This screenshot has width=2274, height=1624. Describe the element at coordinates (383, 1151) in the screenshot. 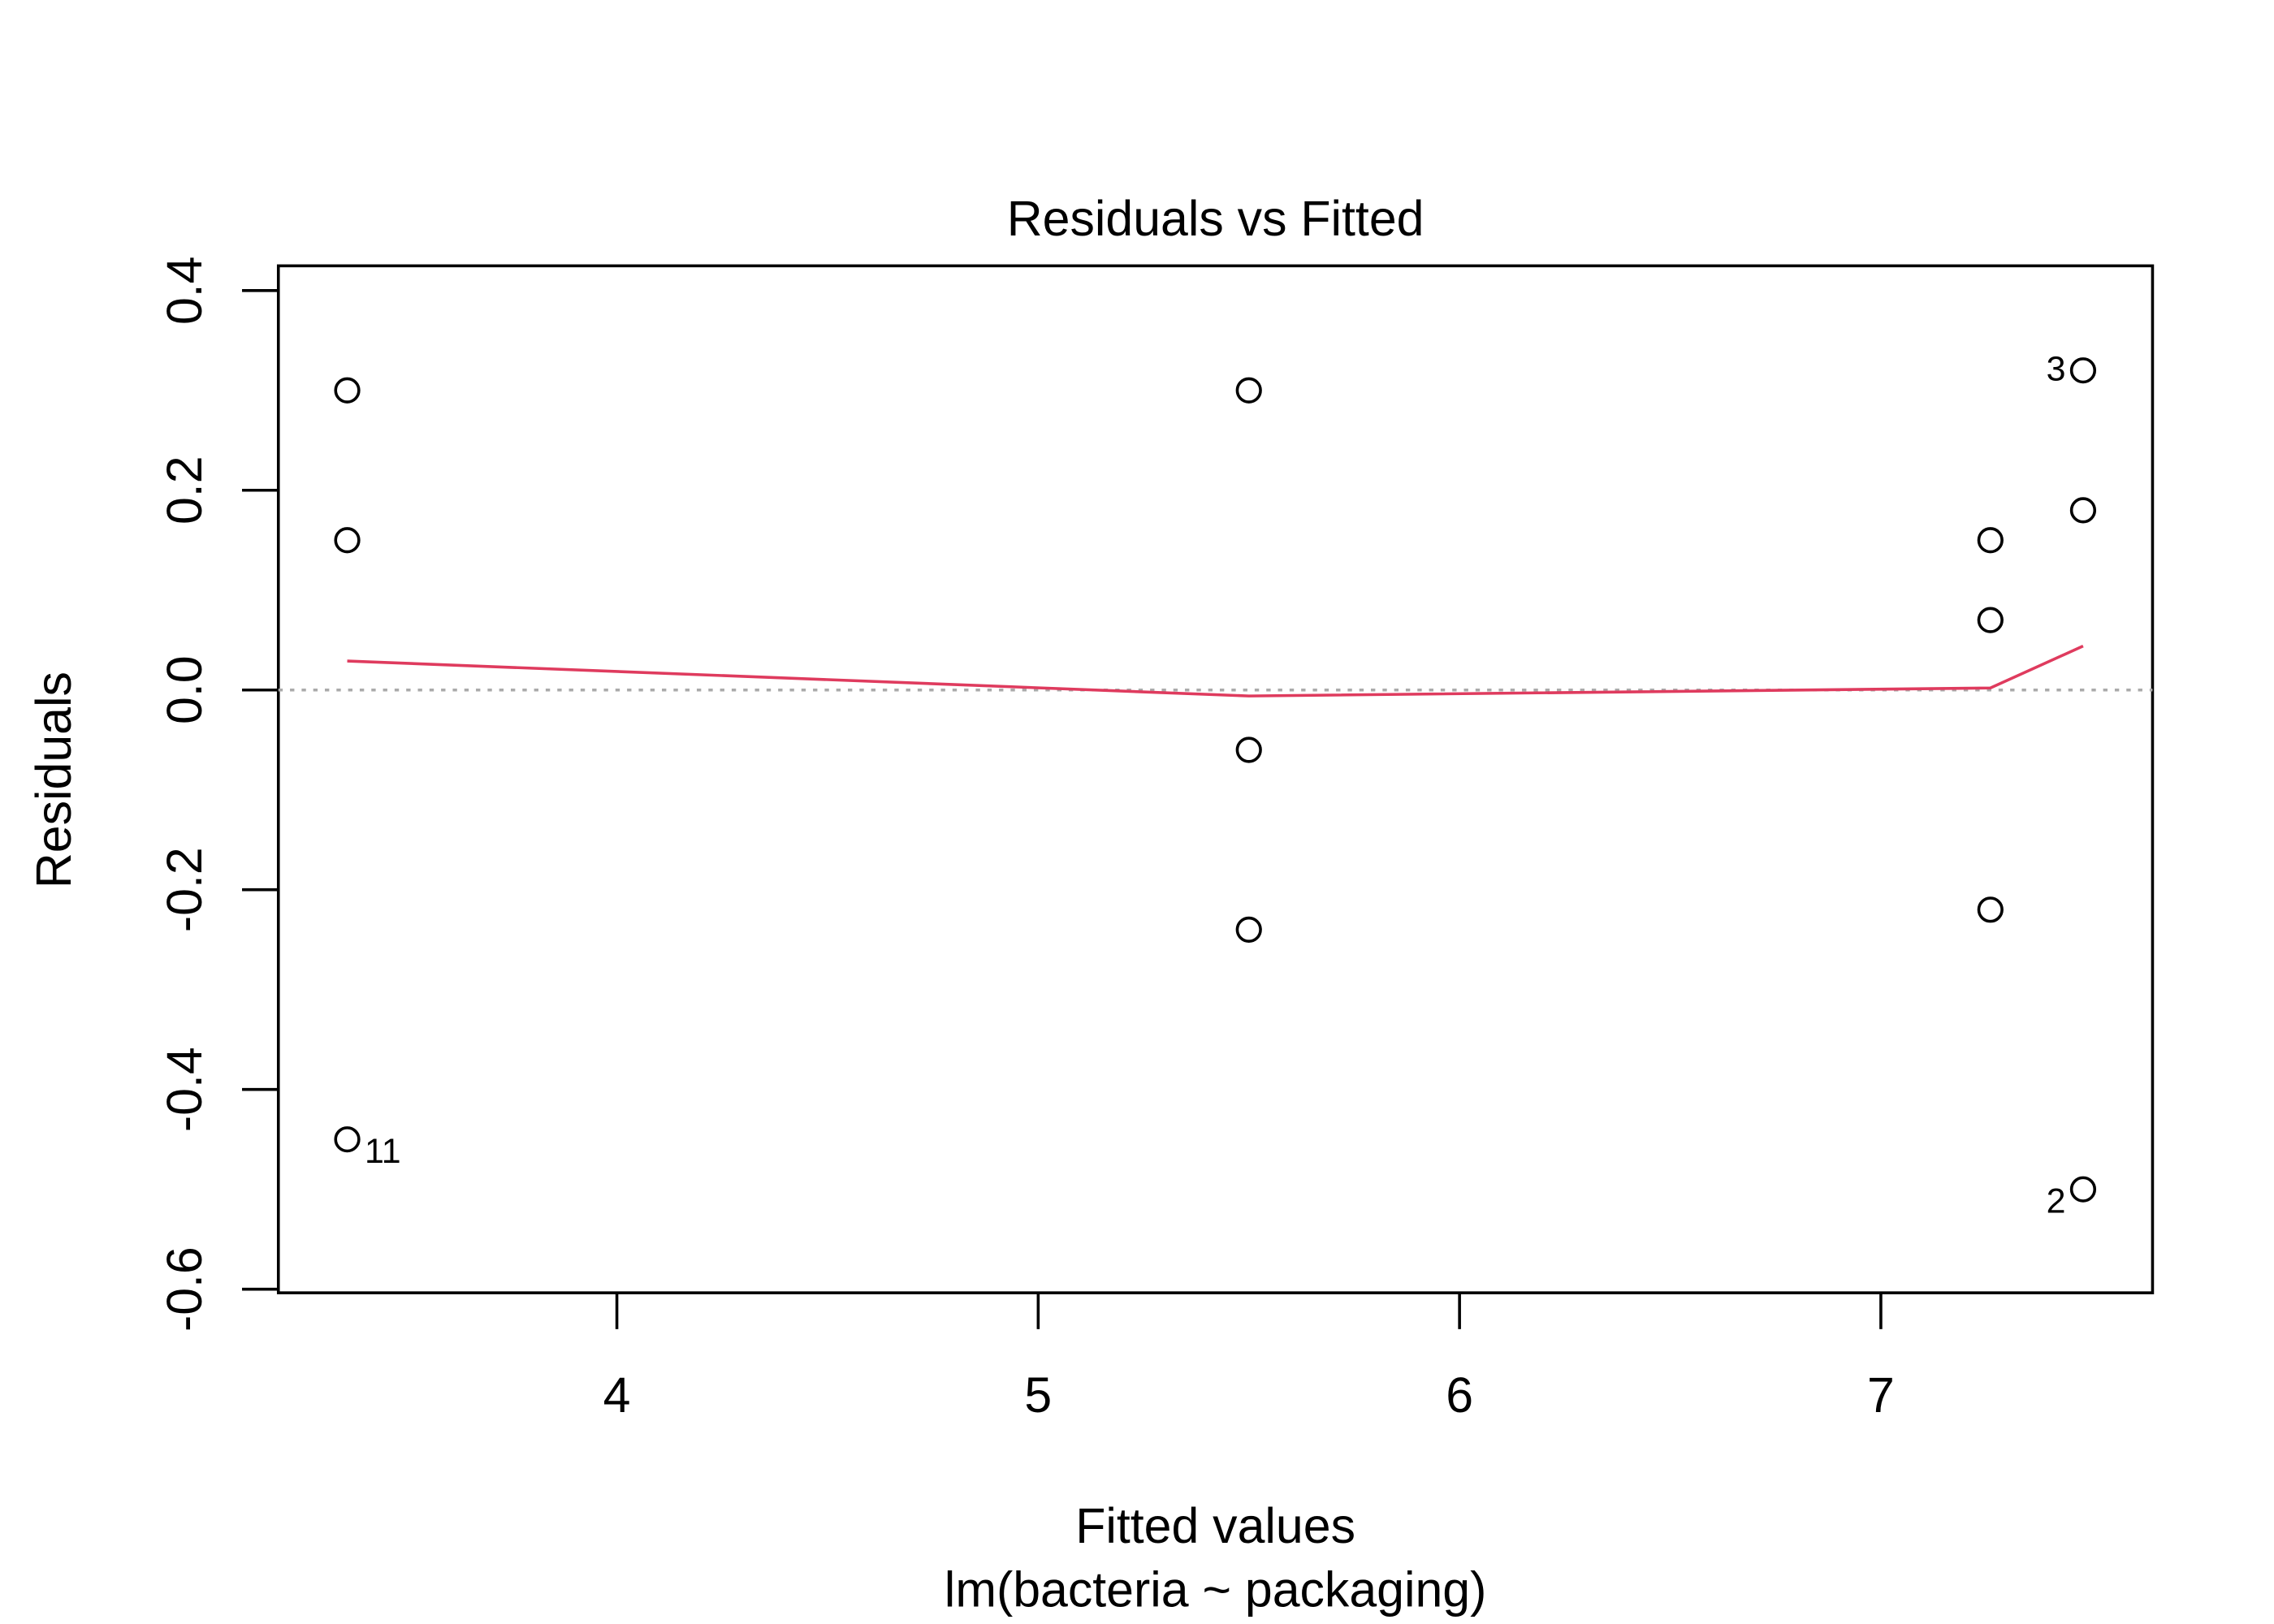

I see `point-label: 11` at that location.